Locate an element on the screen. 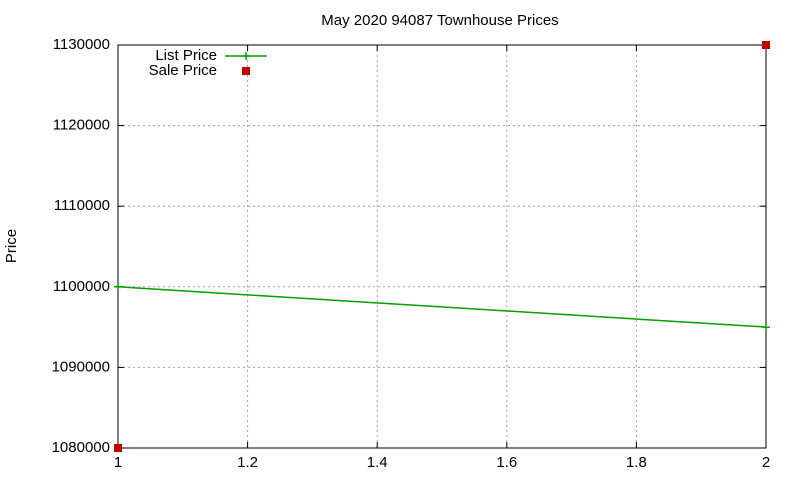  y-tick-label: 1090000 is located at coordinates (81, 366).